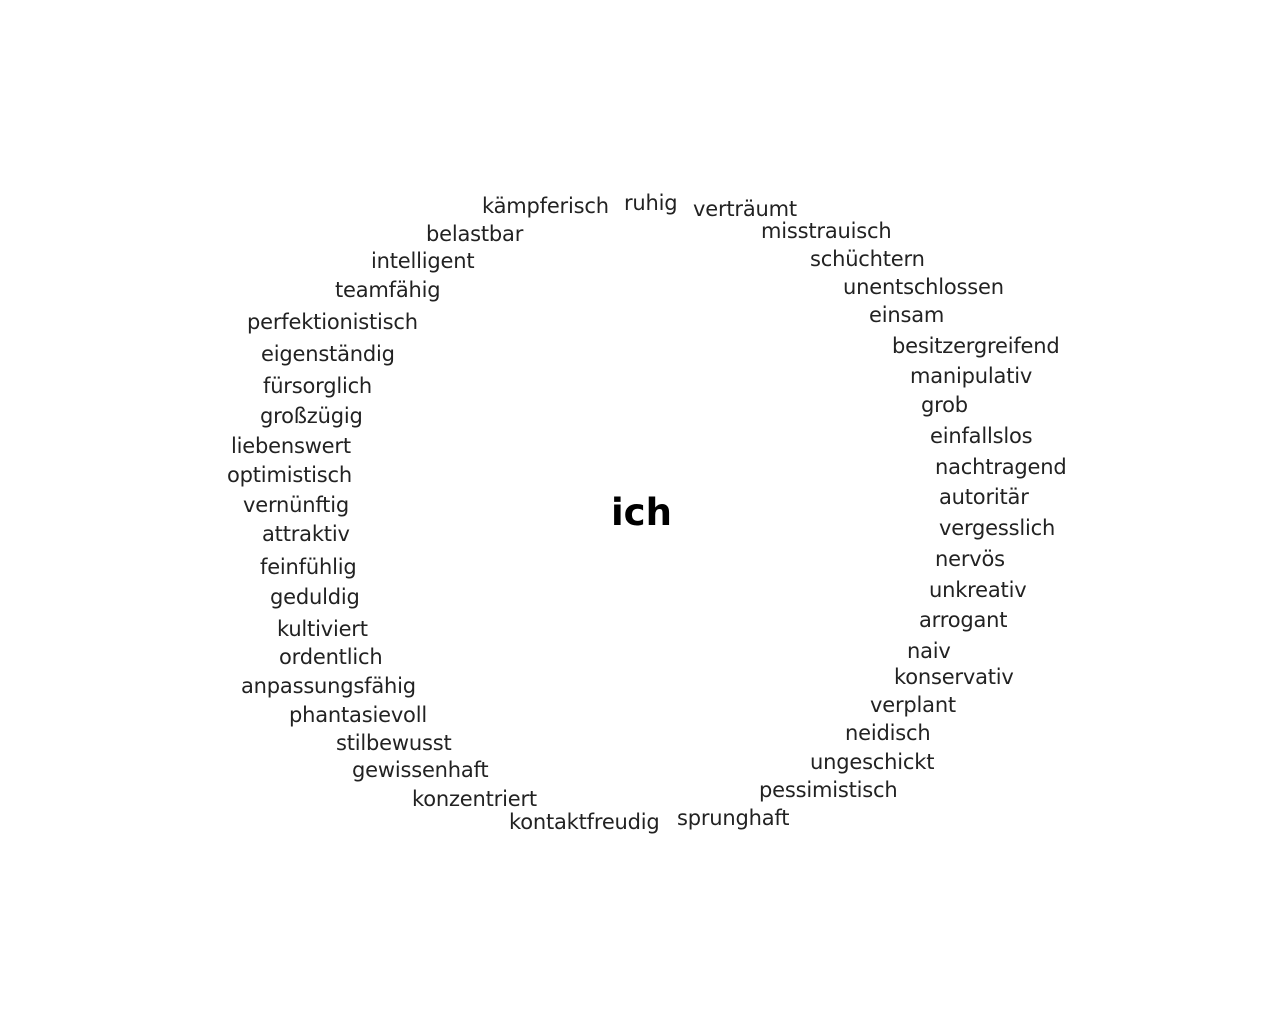  What do you see at coordinates (474, 799) in the screenshot?
I see `positive-word: konzentriert` at bounding box center [474, 799].